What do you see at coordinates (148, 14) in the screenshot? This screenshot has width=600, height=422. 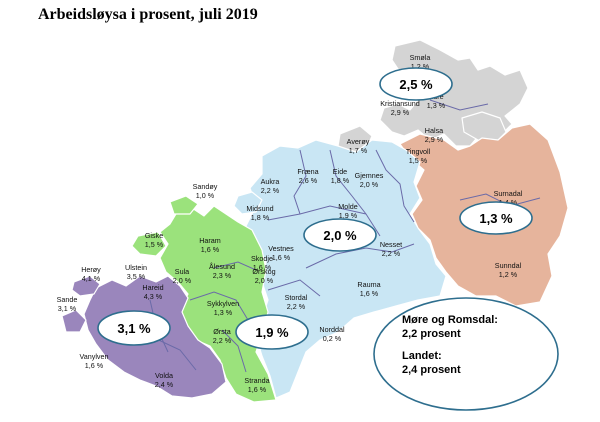 I see `page-title: Arbeidsløysa i prosent, juli 2019` at bounding box center [148, 14].